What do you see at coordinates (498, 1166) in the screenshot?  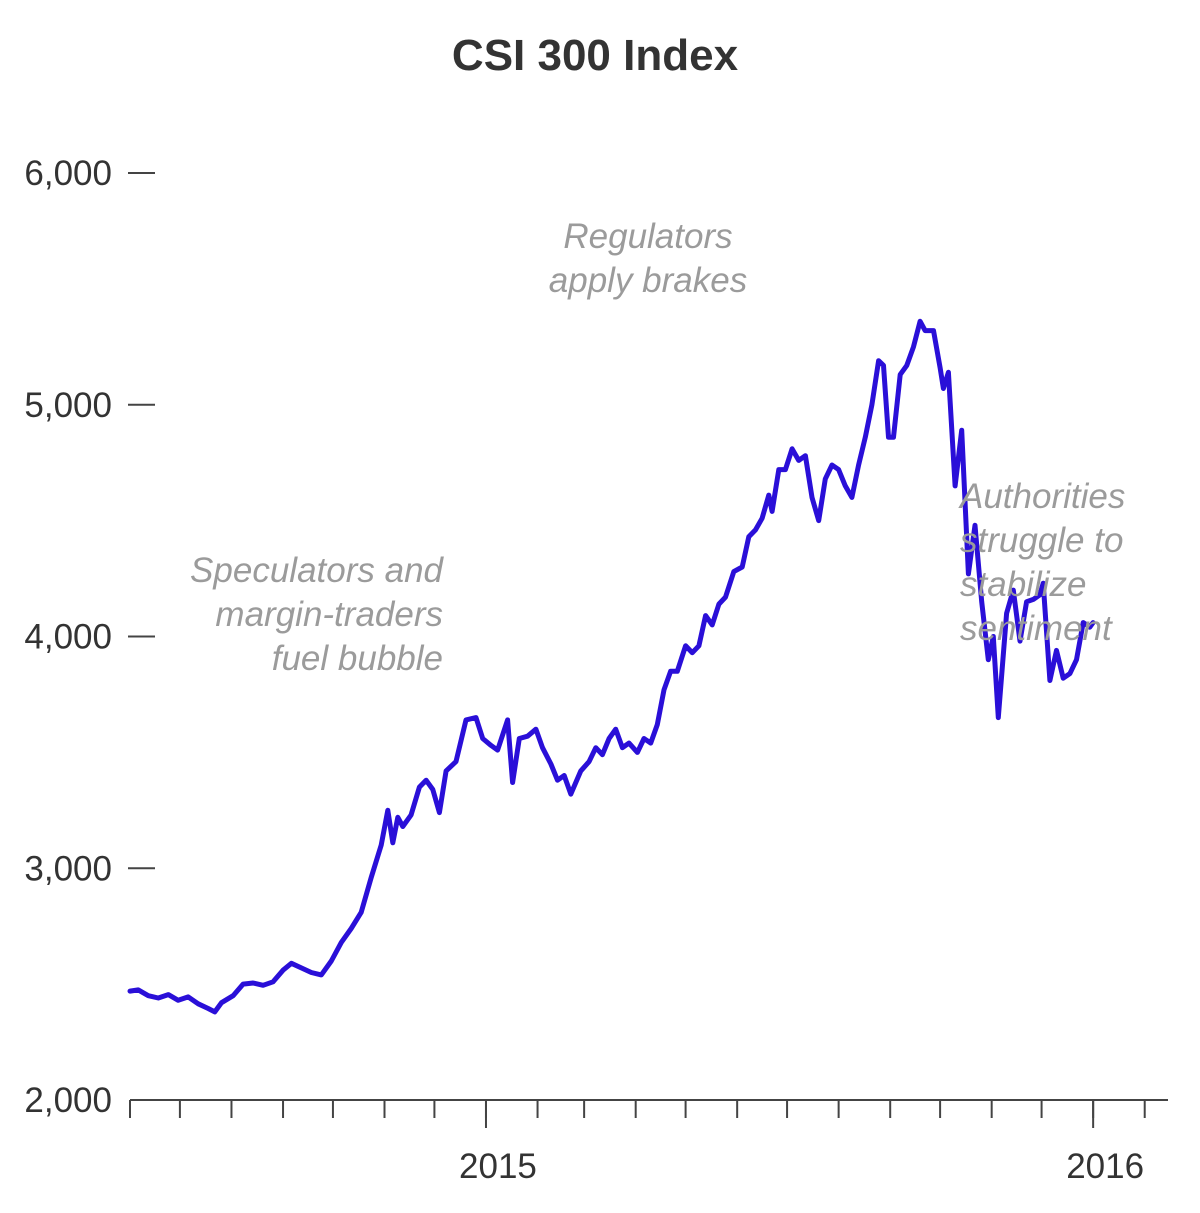 I see `x-tick-label: 2015` at bounding box center [498, 1166].